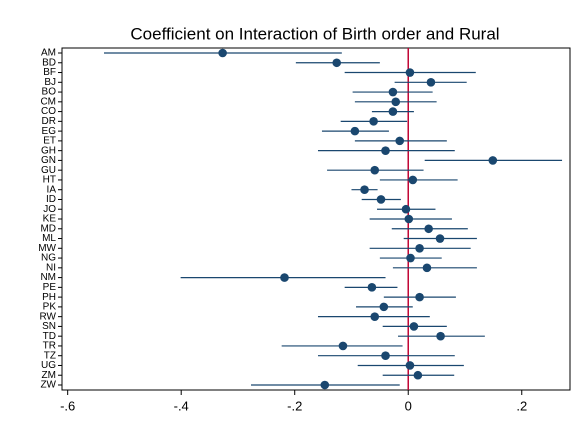 This screenshot has height=428, width=577. I want to click on x-tick-label: -.2, so click(294, 405).